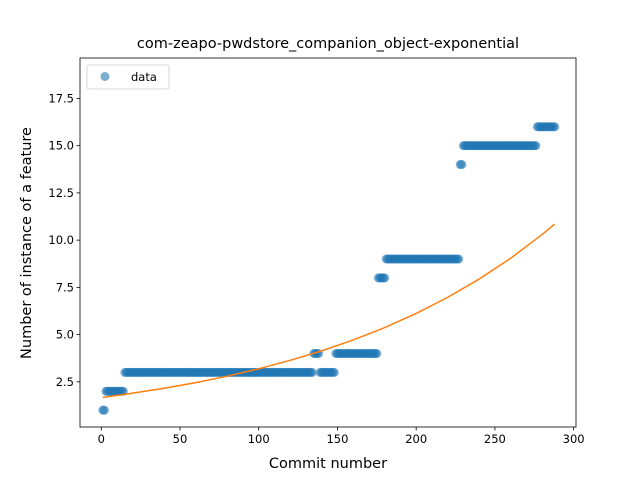  What do you see at coordinates (105, 76) in the screenshot?
I see `legend-marker-icon` at bounding box center [105, 76].